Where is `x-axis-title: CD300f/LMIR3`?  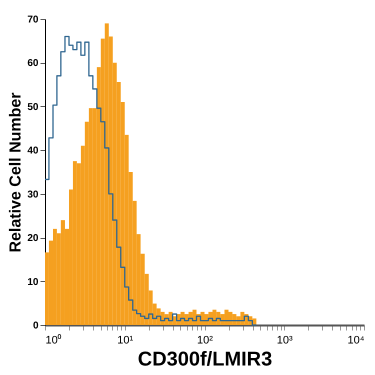
x-axis-title: CD300f/LMIR3 is located at coordinates (205, 359).